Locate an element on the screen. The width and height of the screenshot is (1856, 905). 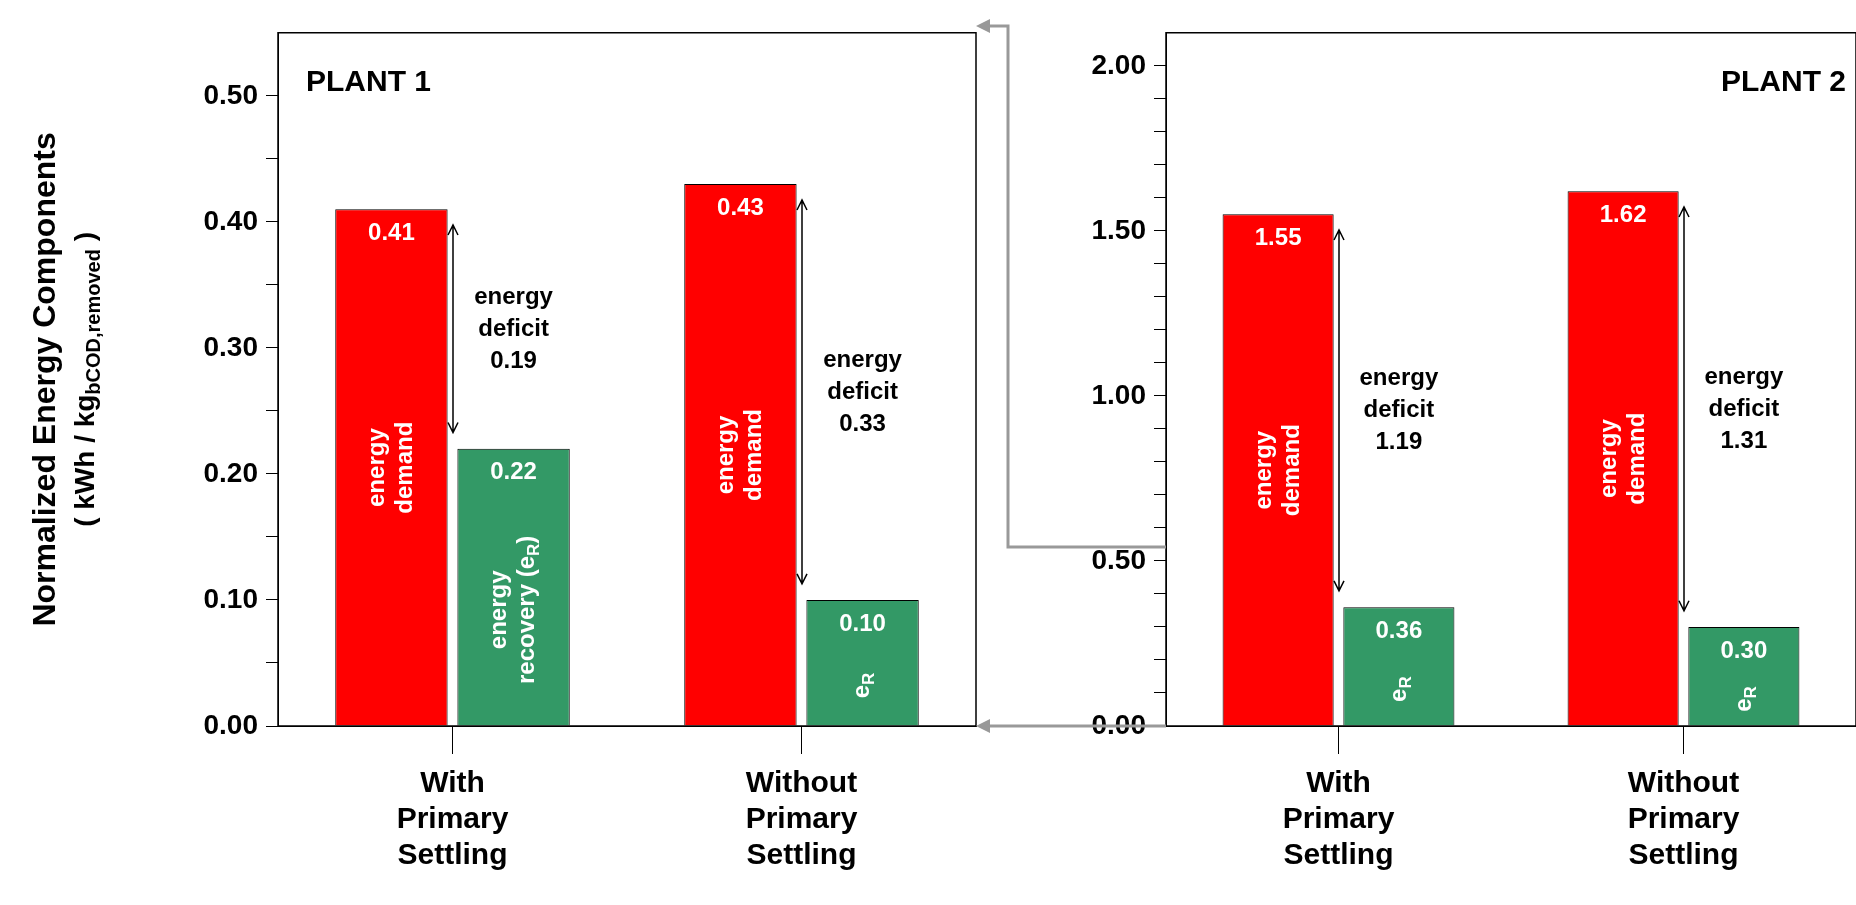
text: PLANT 2 is located at coordinates (1783, 81).